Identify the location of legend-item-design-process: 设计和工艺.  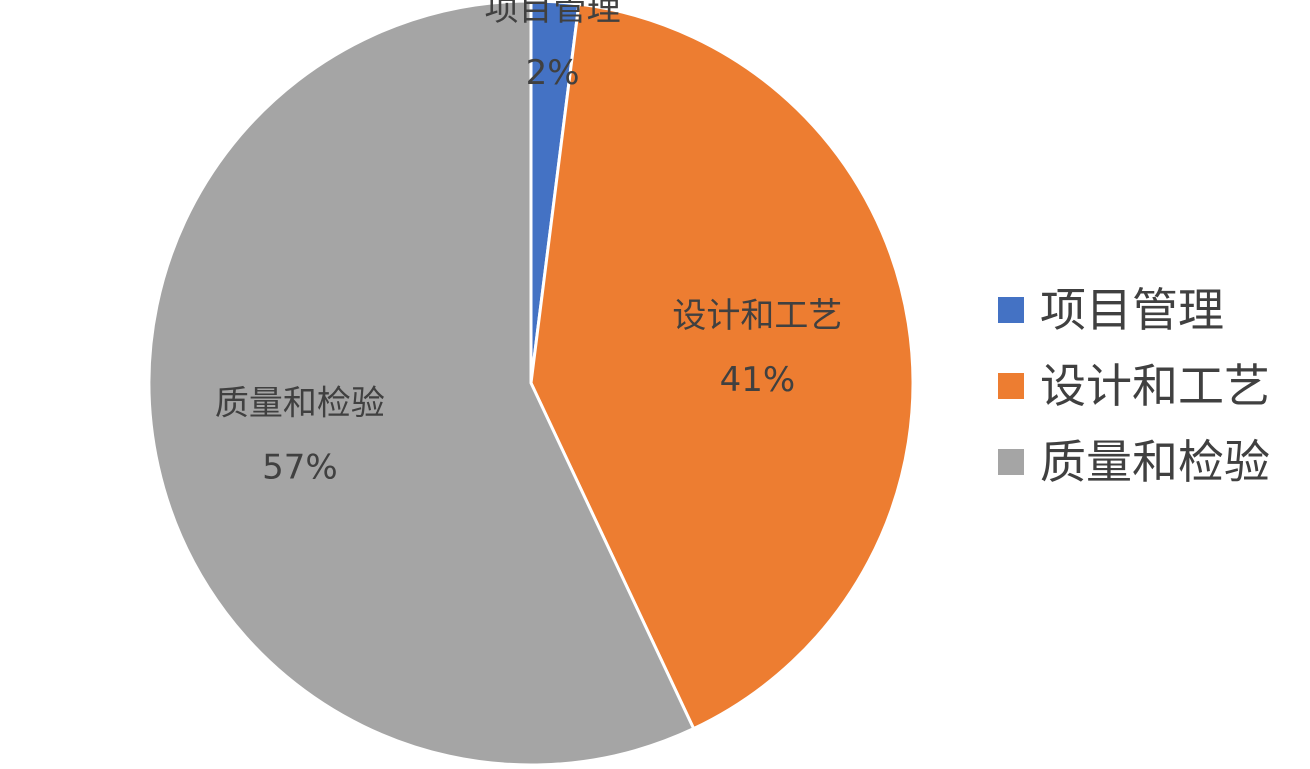
(1150, 386).